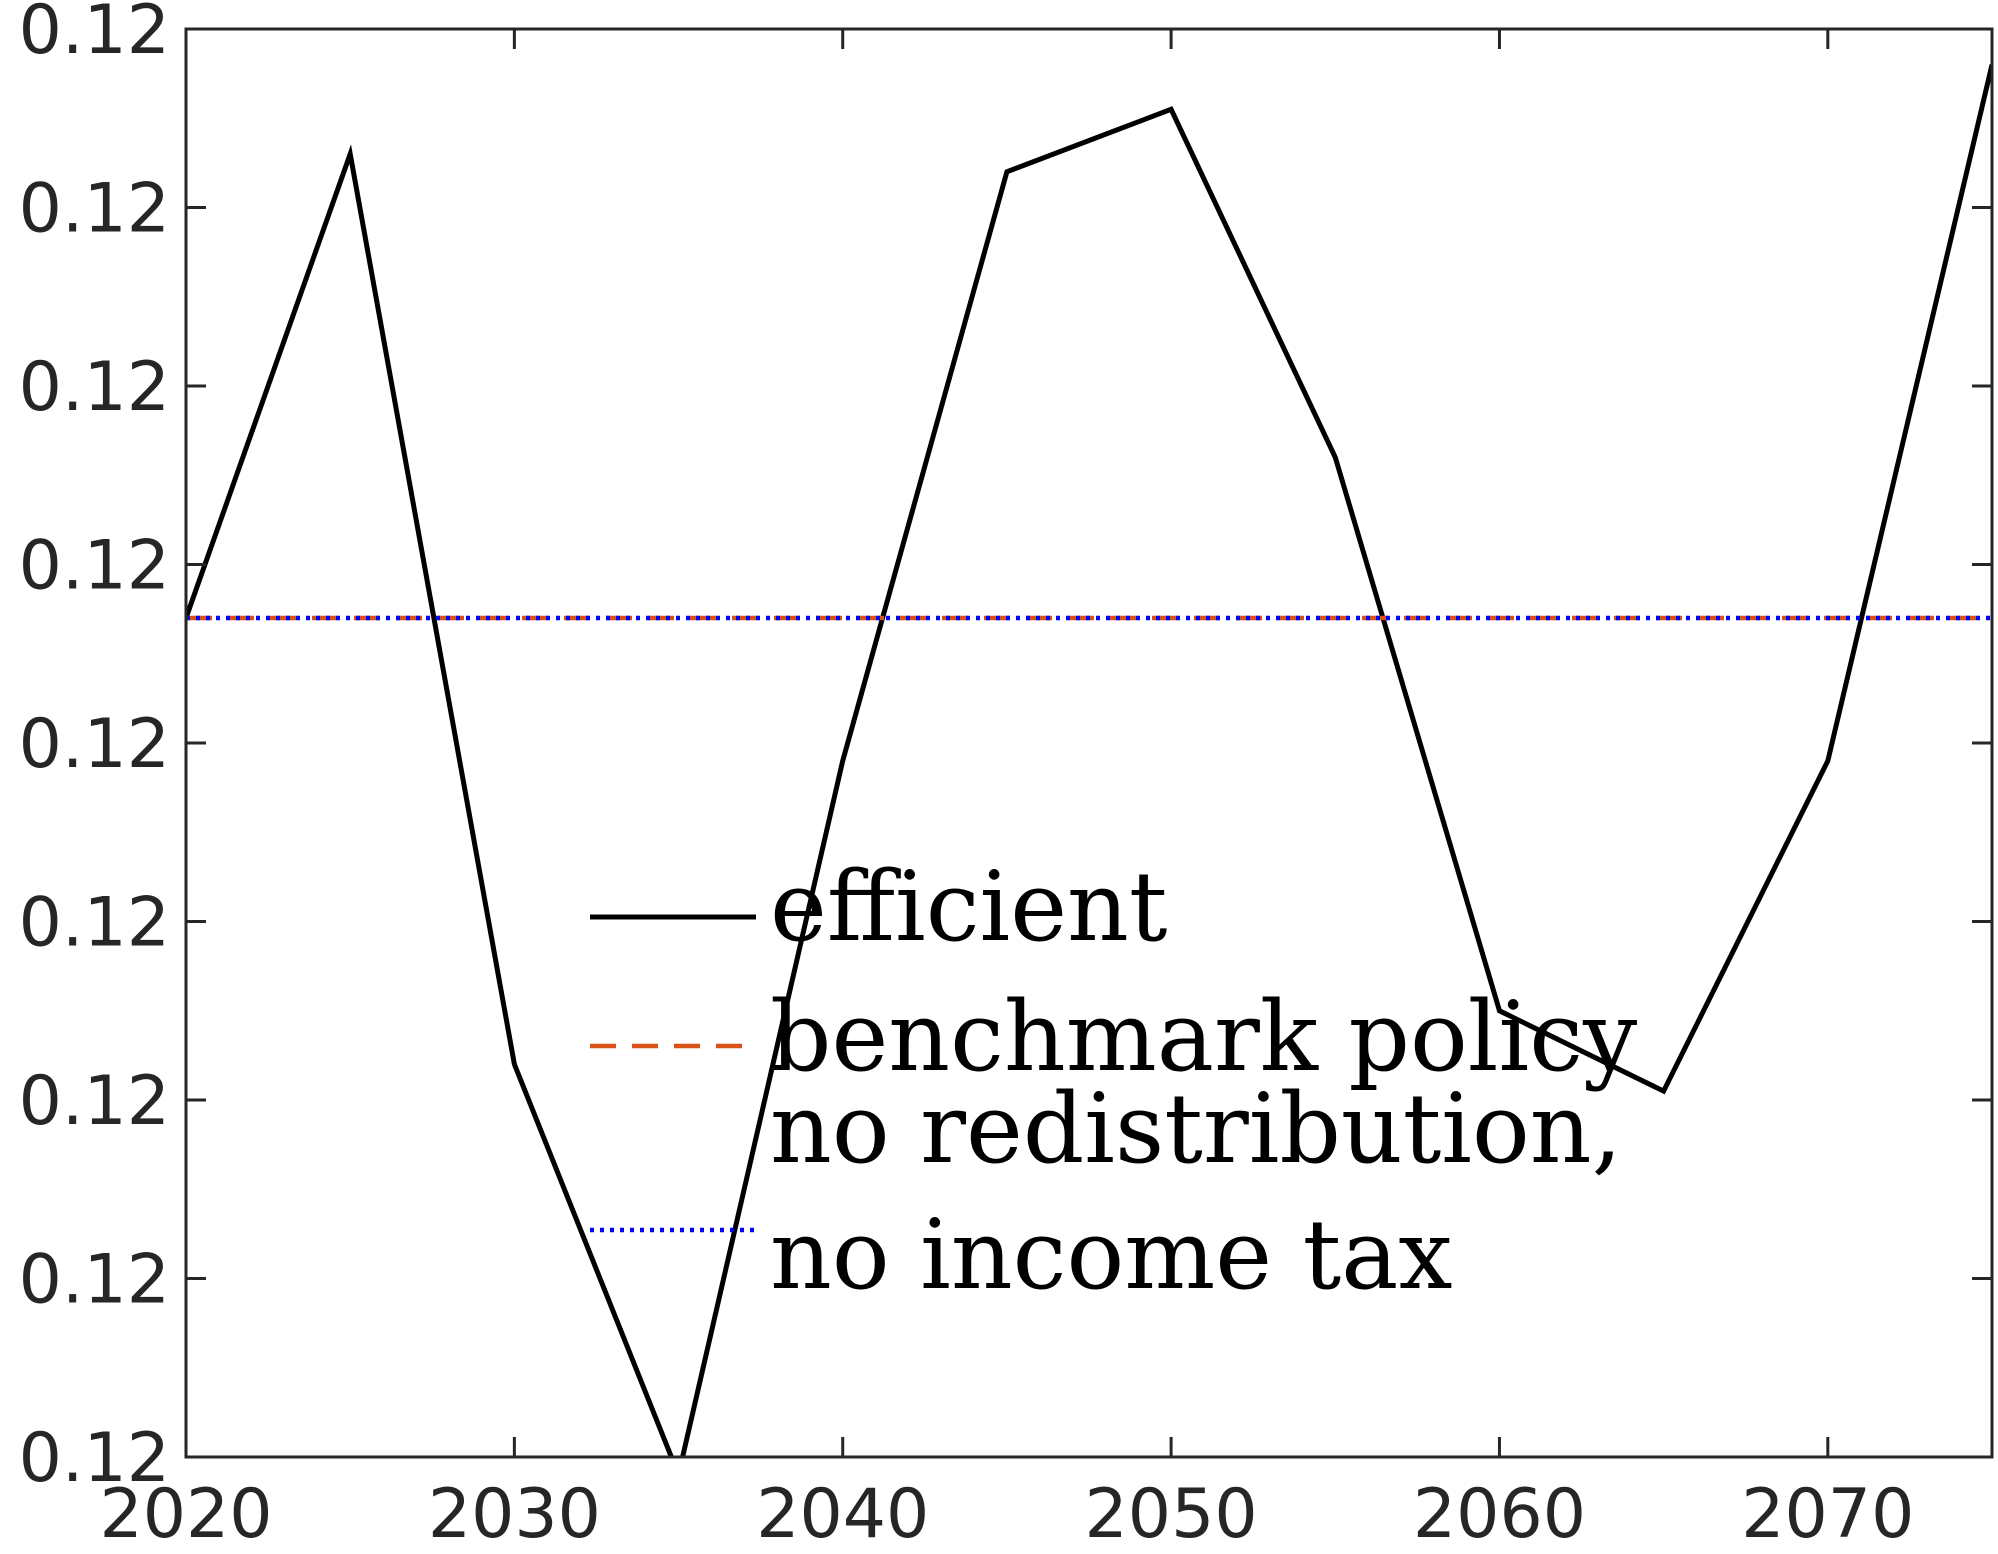 This screenshot has width=1998, height=1554. I want to click on x-tick-label: 2020, so click(185, 1514).